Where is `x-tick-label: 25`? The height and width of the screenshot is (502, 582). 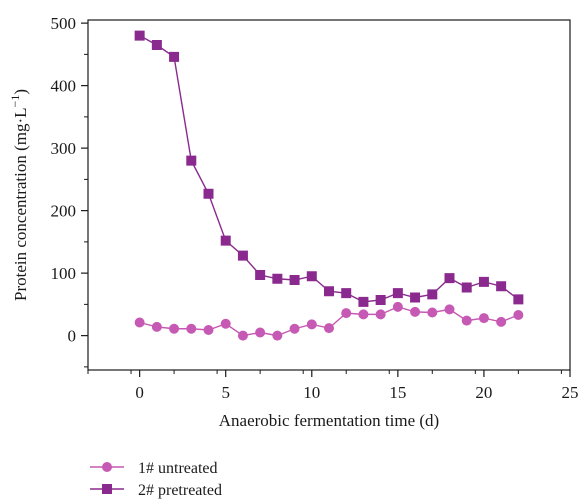 x-tick-label: 25 is located at coordinates (570, 392).